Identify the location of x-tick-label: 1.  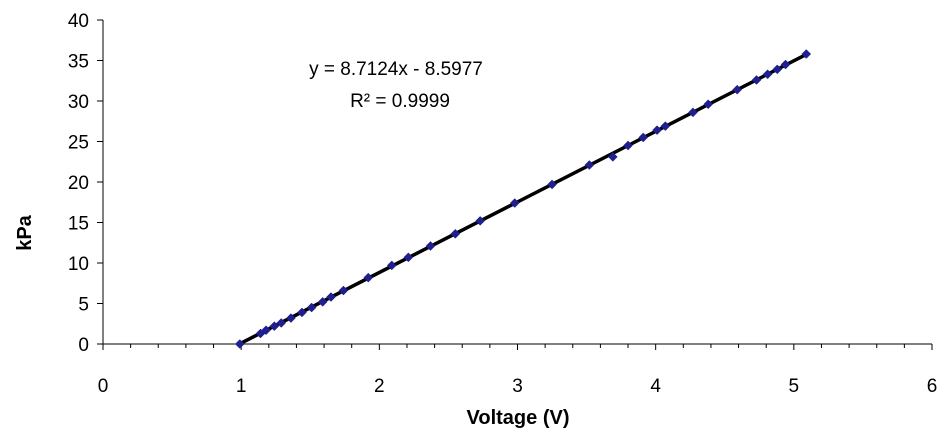
(241, 386).